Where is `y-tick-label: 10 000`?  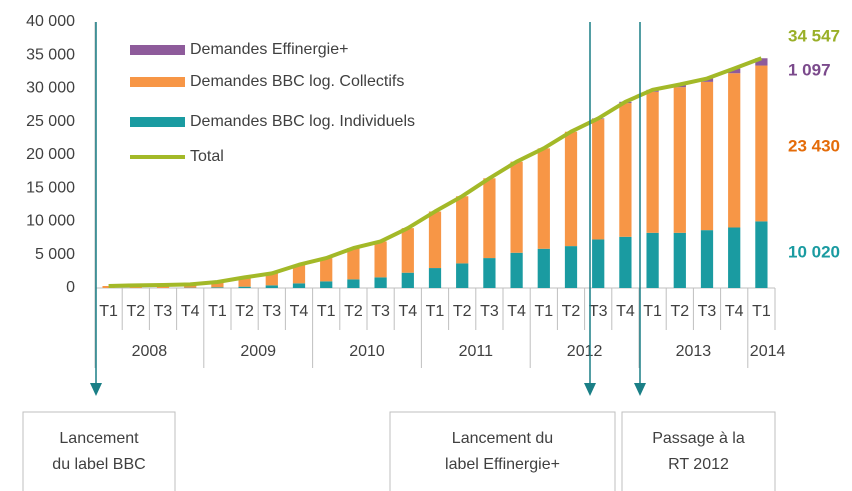 y-tick-label: 10 000 is located at coordinates (50, 221).